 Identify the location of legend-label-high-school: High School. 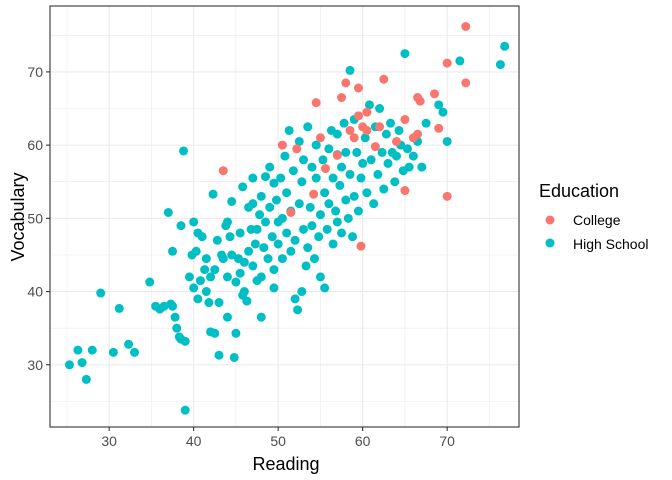
(611, 244).